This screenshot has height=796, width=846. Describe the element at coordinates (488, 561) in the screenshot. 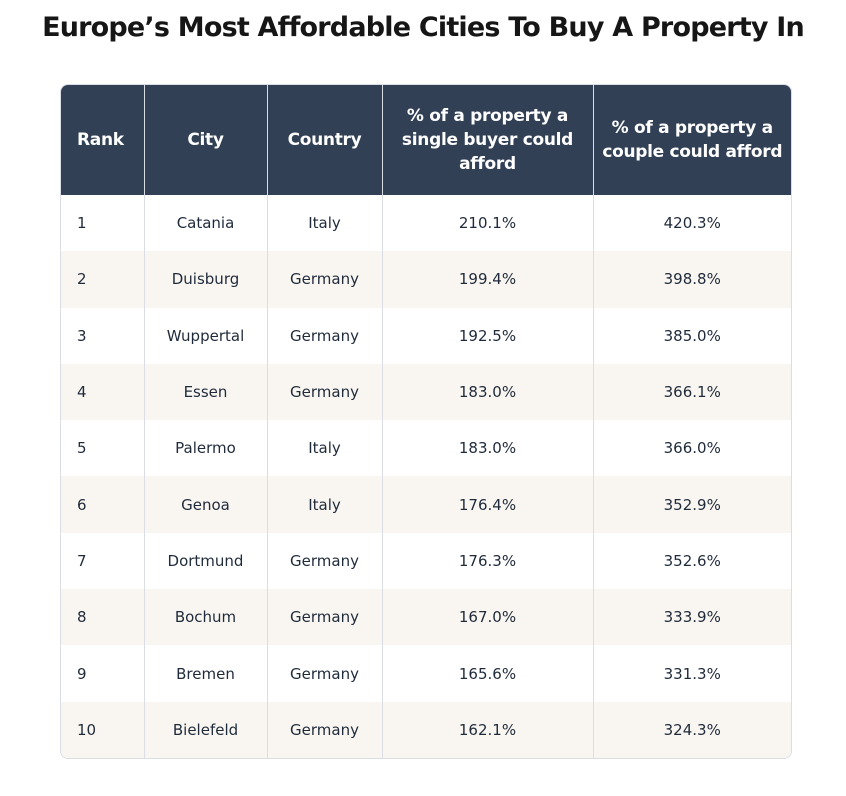

I see `cell-single-buyer: 176.3%` at that location.